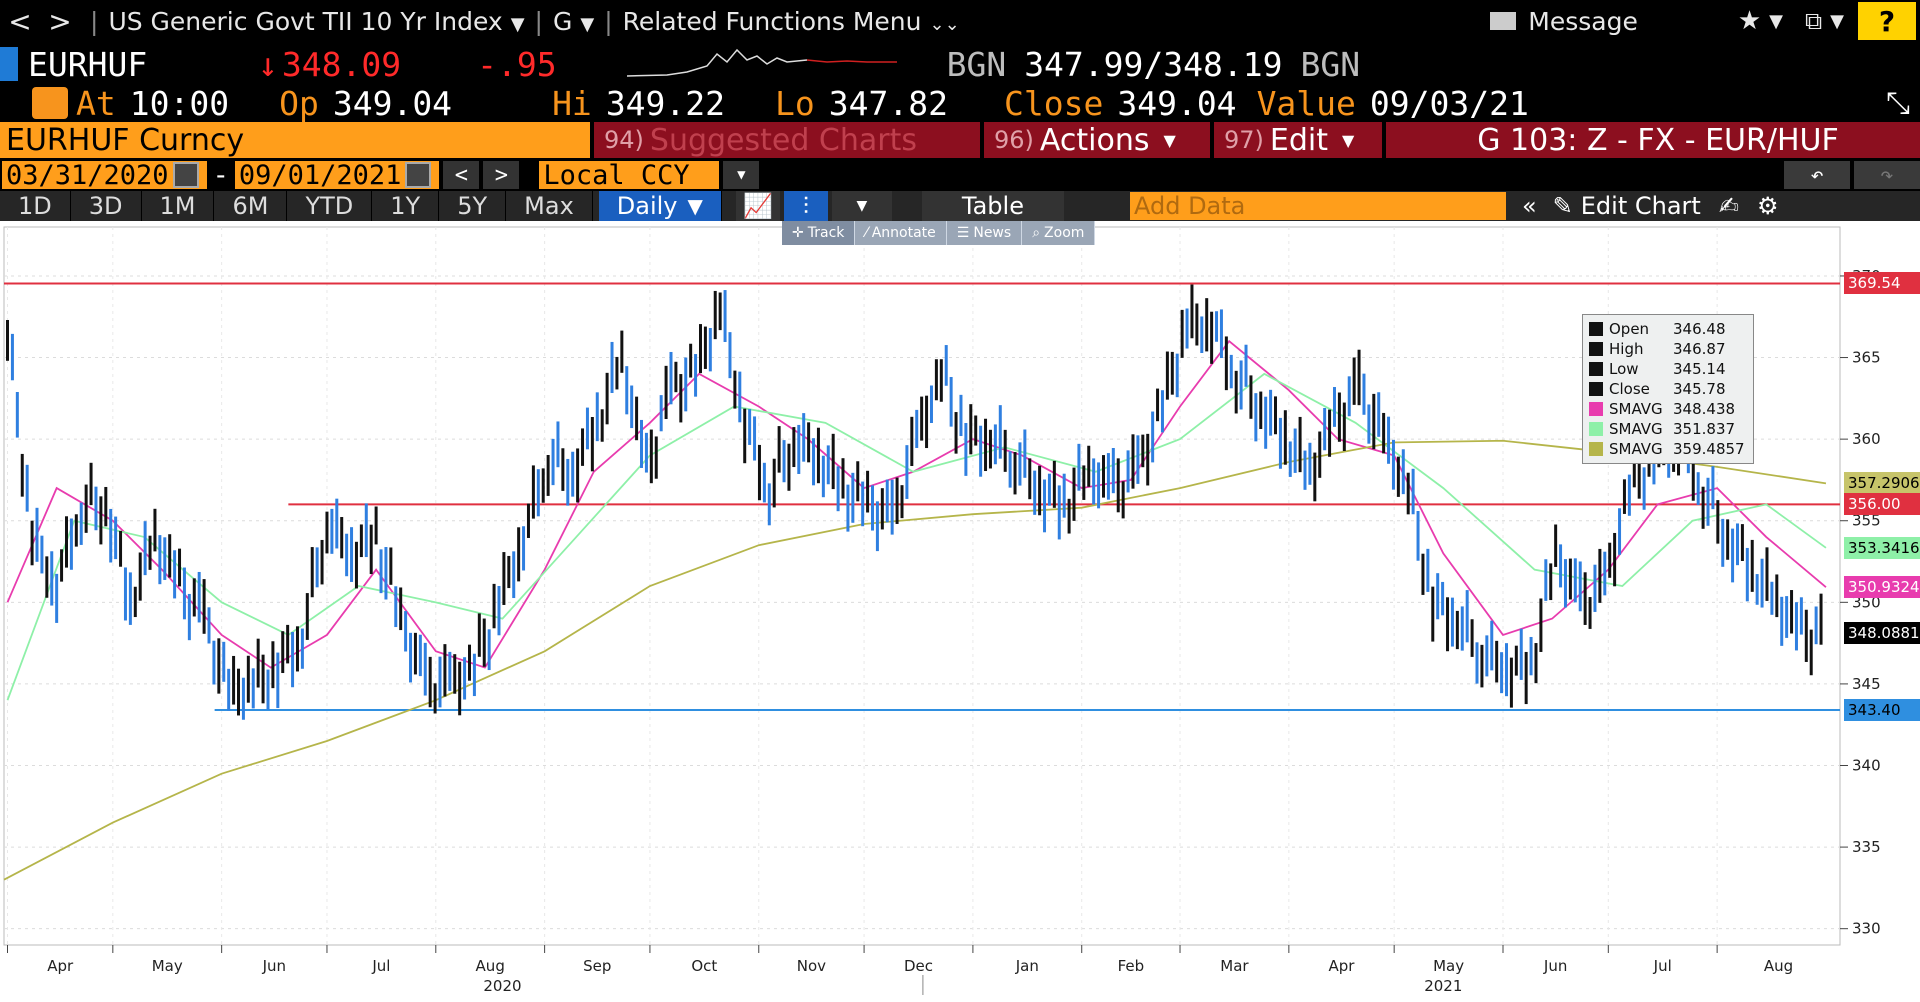 This screenshot has width=1920, height=1002. What do you see at coordinates (1668, 369) in the screenshot?
I see `legend-row: Low 345.14` at bounding box center [1668, 369].